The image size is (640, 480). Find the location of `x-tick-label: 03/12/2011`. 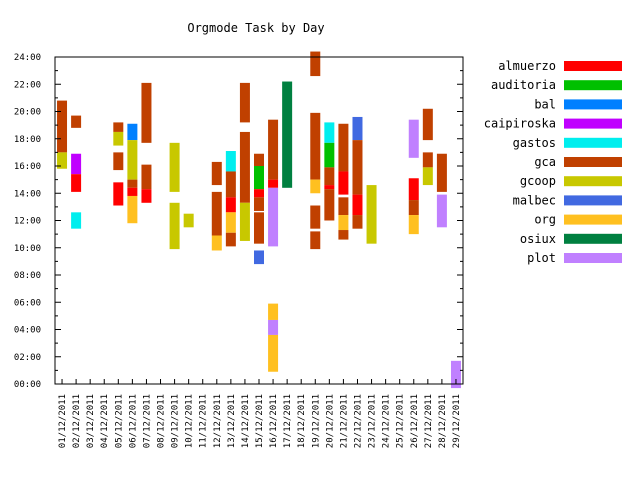

x-tick-label: 03/12/2011 is located at coordinates (91, 421).